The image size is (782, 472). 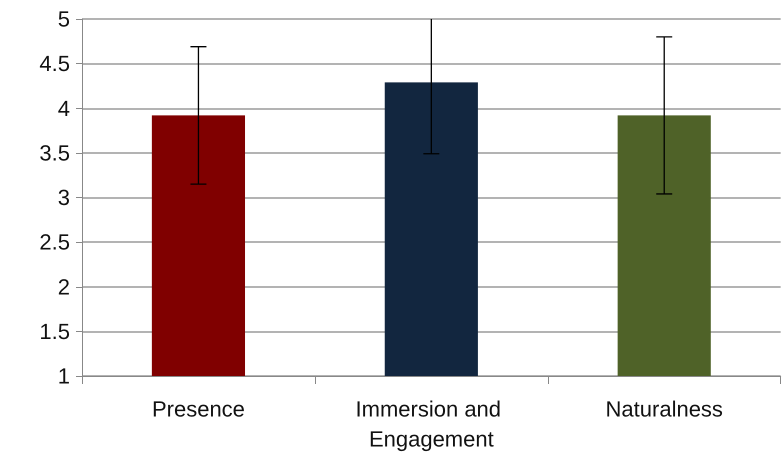 I want to click on y-tick-label: 1.5, so click(x=54, y=331).